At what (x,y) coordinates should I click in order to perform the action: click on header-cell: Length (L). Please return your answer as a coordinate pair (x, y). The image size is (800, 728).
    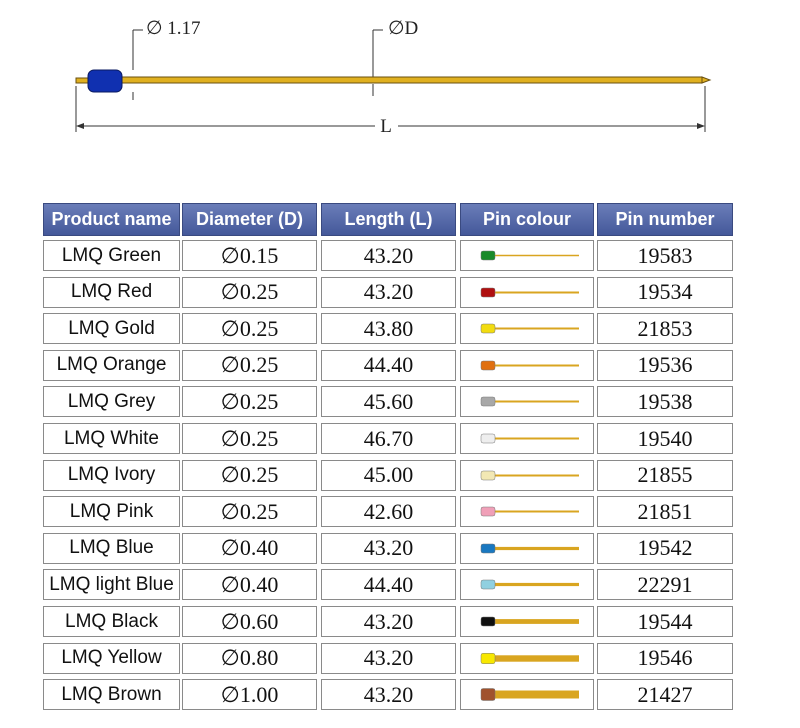
    Looking at the image, I should click on (388, 219).